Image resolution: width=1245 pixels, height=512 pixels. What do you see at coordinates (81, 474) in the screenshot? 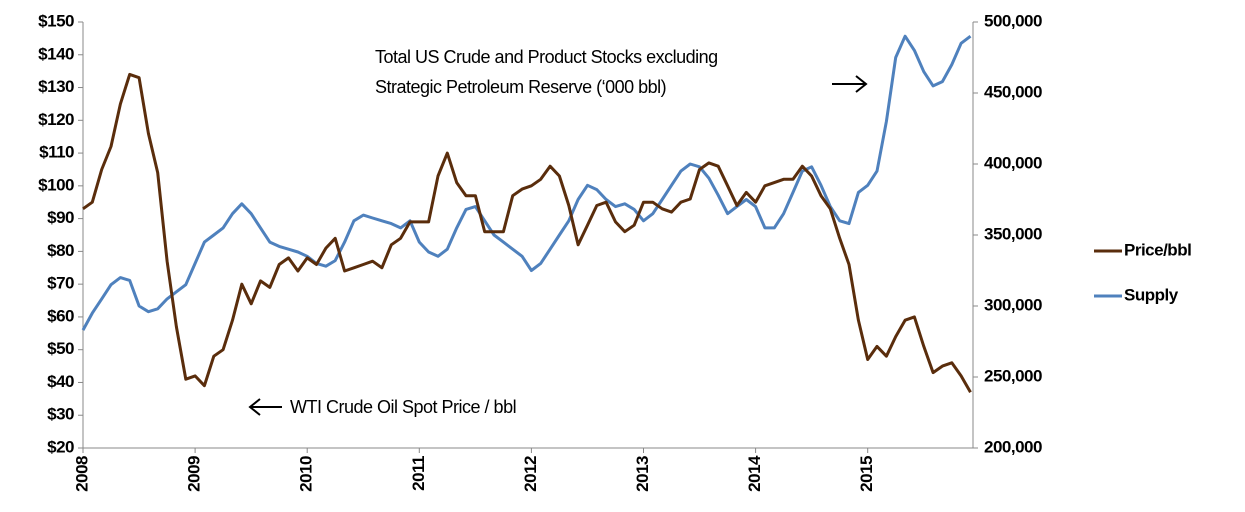
I see `x-tick-label: 2008` at bounding box center [81, 474].